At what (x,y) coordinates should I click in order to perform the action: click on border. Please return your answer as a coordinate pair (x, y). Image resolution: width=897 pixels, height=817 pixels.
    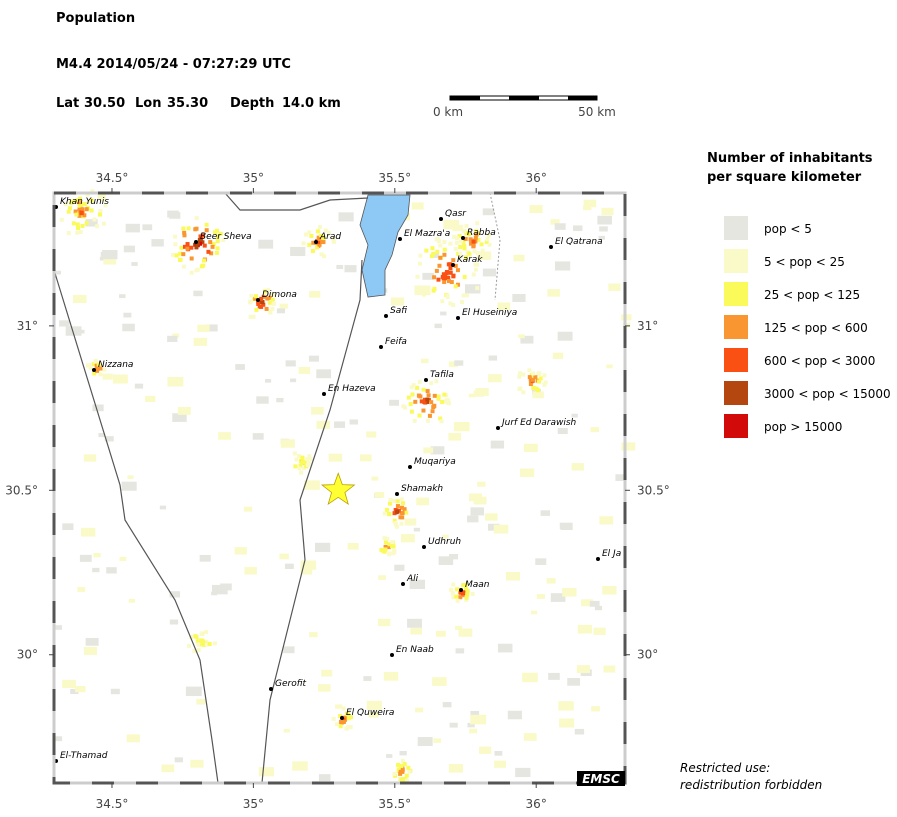
    Looking at the image, I should click on (296, 201).